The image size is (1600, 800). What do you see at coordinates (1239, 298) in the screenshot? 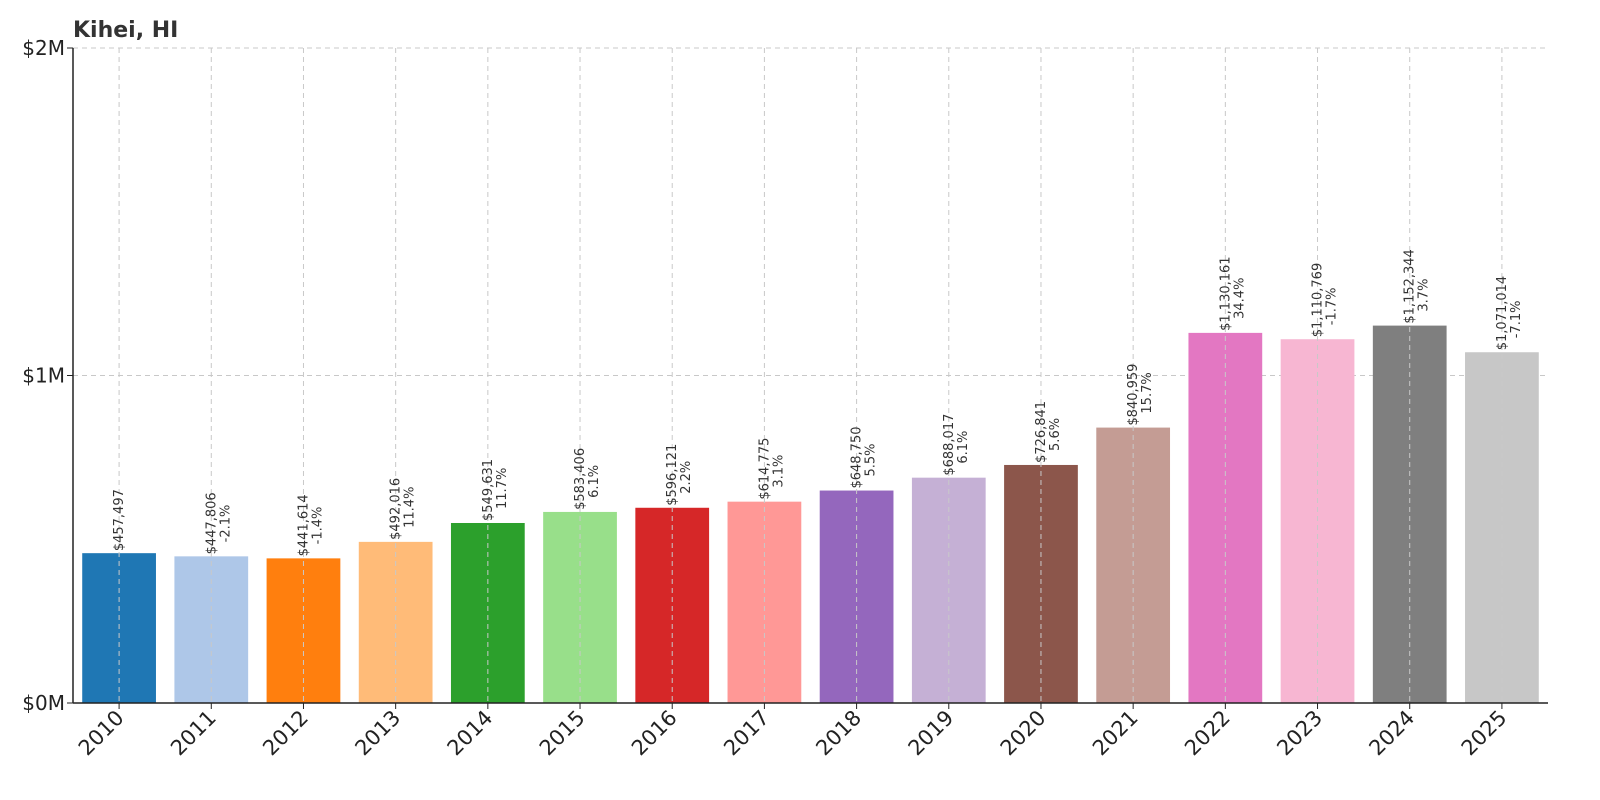
I see `data-label-change: 34.4%` at bounding box center [1239, 298].